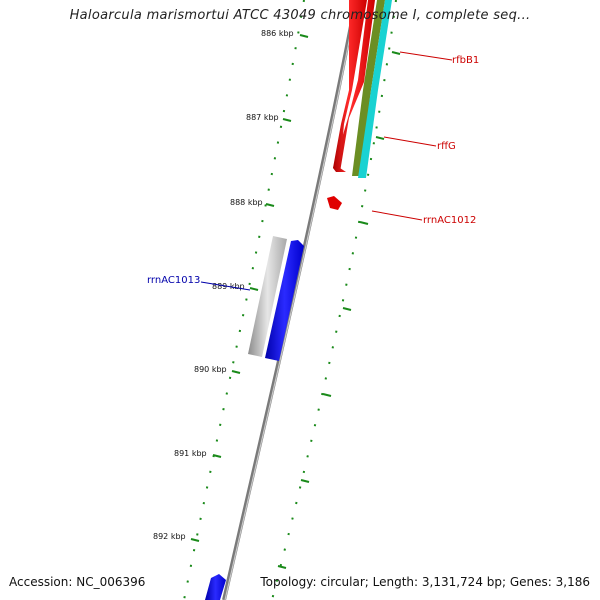 This screenshot has height=600, width=600. Describe the element at coordinates (277, 33) in the screenshot. I see `tick-label: 886 kbp` at that location.